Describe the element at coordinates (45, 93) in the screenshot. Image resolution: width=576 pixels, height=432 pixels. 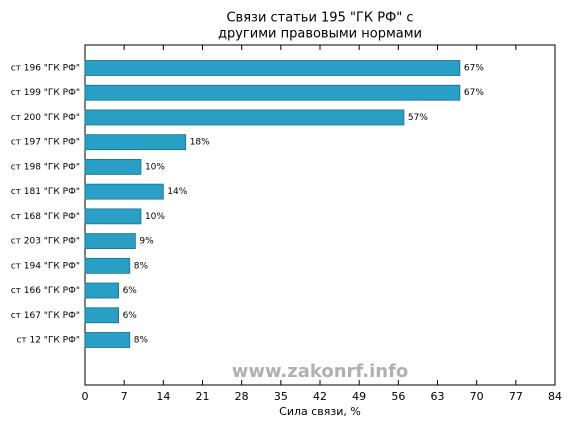
I see `y-tick-label: ст 199 "ГК РФ"` at that location.